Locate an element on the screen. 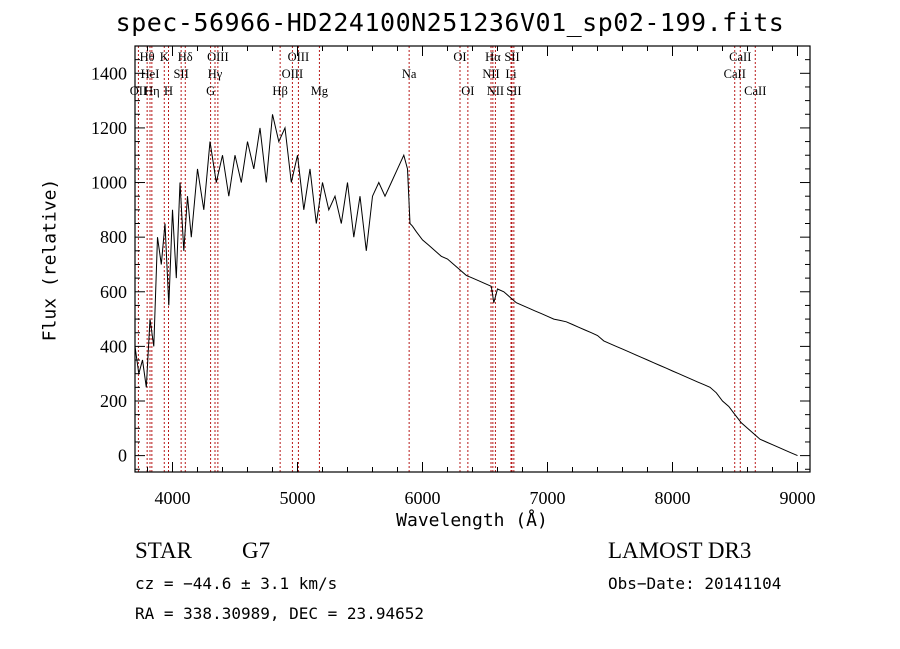  line-label: HeI is located at coordinates (150, 74).